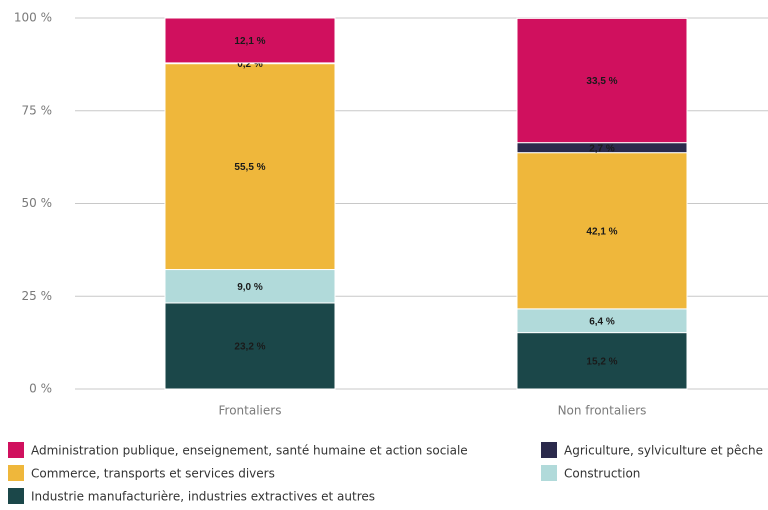 The height and width of the screenshot is (510, 768). I want to click on x-tick-label: Frontaliers, so click(250, 411).